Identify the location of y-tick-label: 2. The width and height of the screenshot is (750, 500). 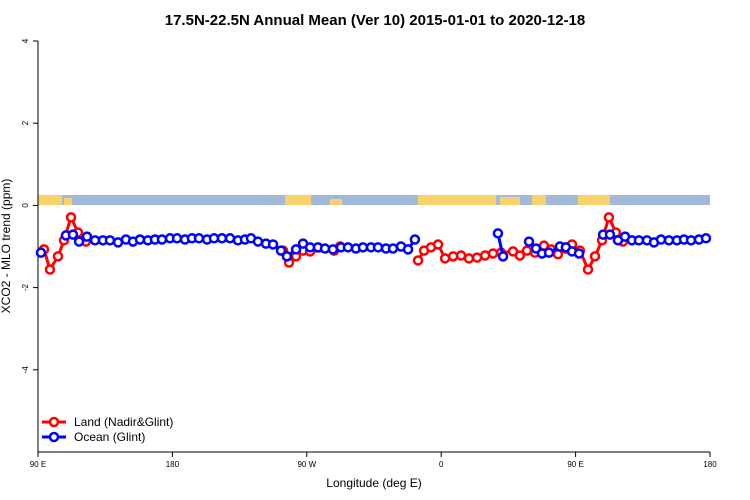
(25, 122).